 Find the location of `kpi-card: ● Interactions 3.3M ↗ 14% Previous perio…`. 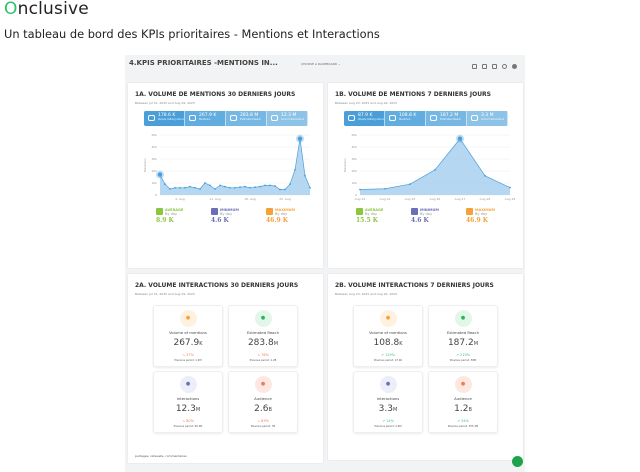

kpi-card: ● Interactions 3.3M ↗ 14% Previous perio… is located at coordinates (388, 402).